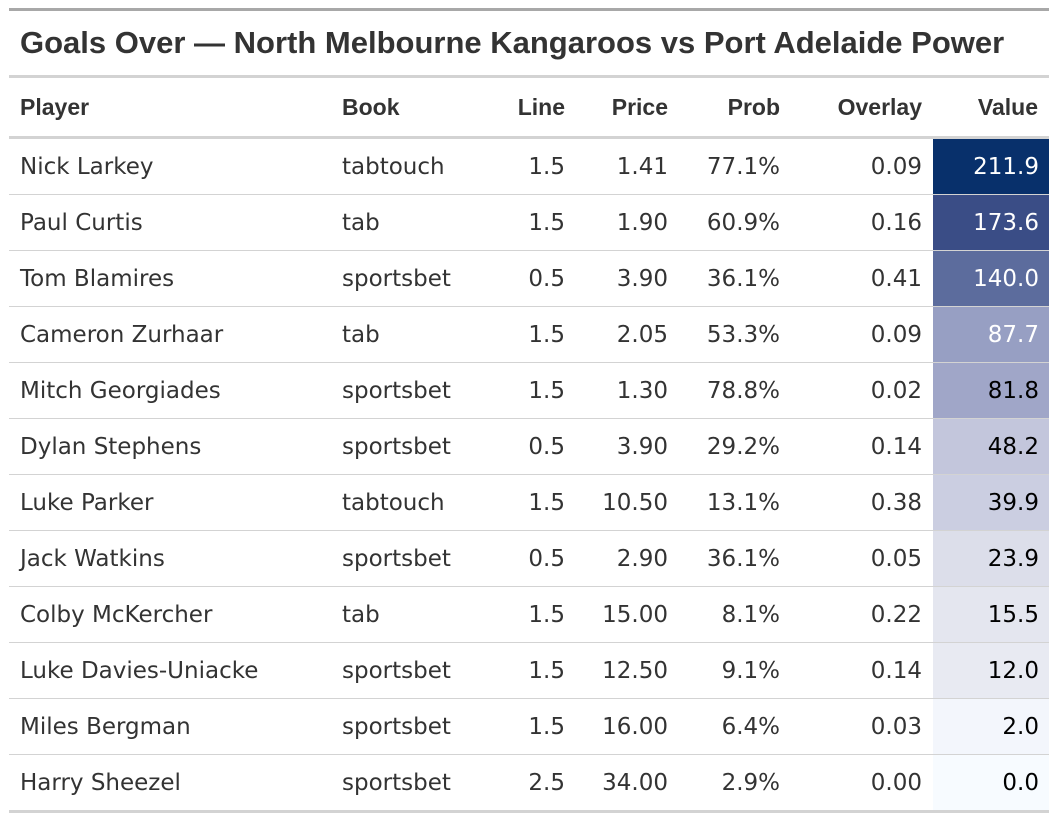 This screenshot has width=1058, height=818. What do you see at coordinates (862, 726) in the screenshot?
I see `cell-overlay: 0.03` at bounding box center [862, 726].